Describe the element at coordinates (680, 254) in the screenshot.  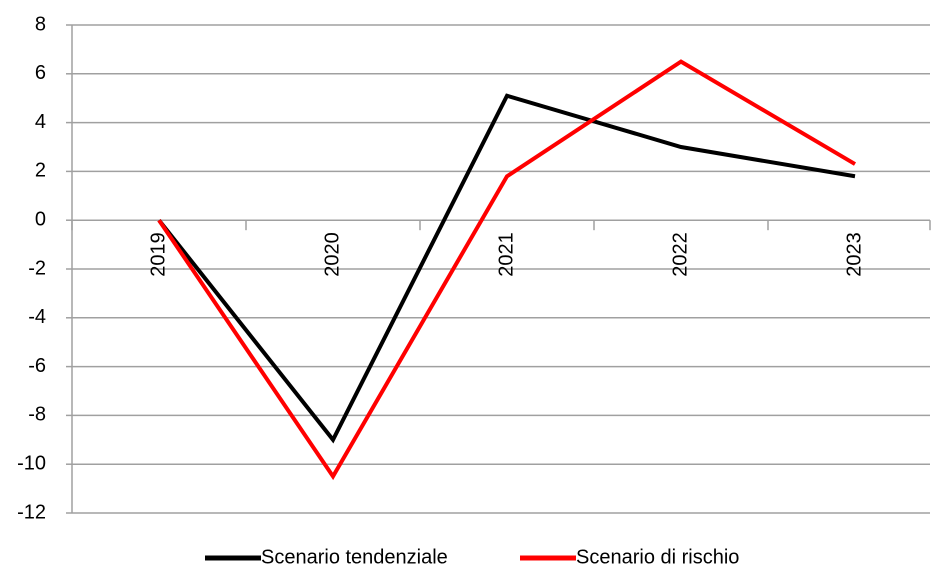
I see `x-tick-label: 2022` at that location.